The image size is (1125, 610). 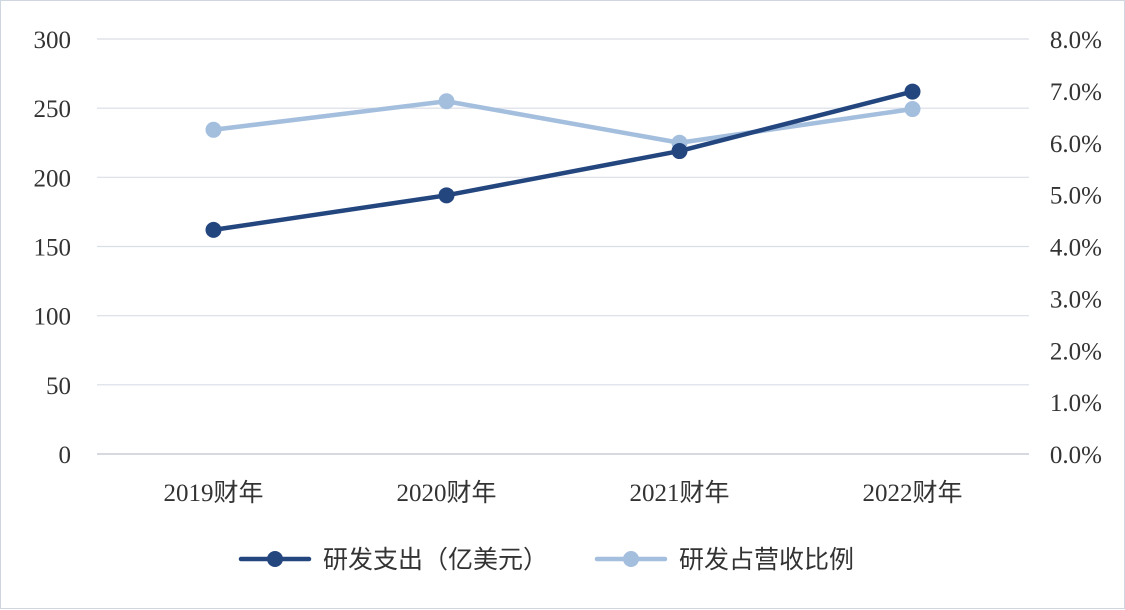 What do you see at coordinates (1076, 144) in the screenshot?
I see `right-tick-label: 6.0%` at bounding box center [1076, 144].